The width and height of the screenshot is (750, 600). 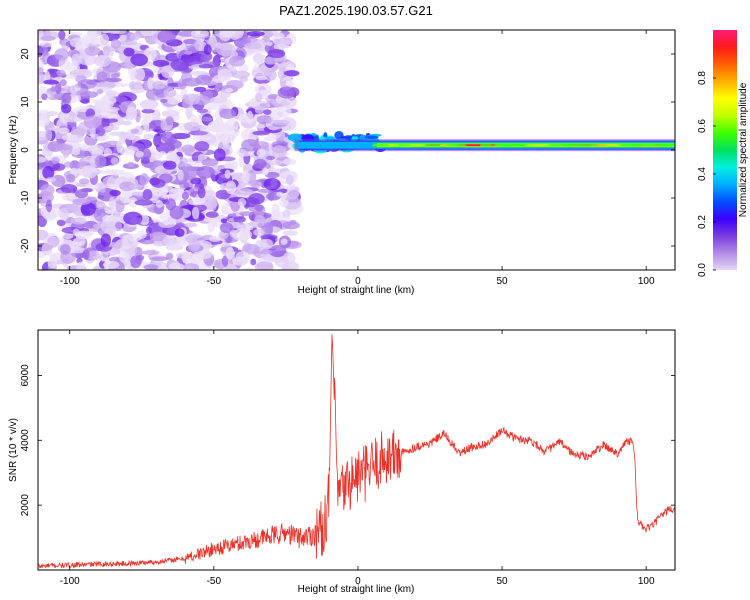 I want to click on tone-band, so click(x=481, y=142).